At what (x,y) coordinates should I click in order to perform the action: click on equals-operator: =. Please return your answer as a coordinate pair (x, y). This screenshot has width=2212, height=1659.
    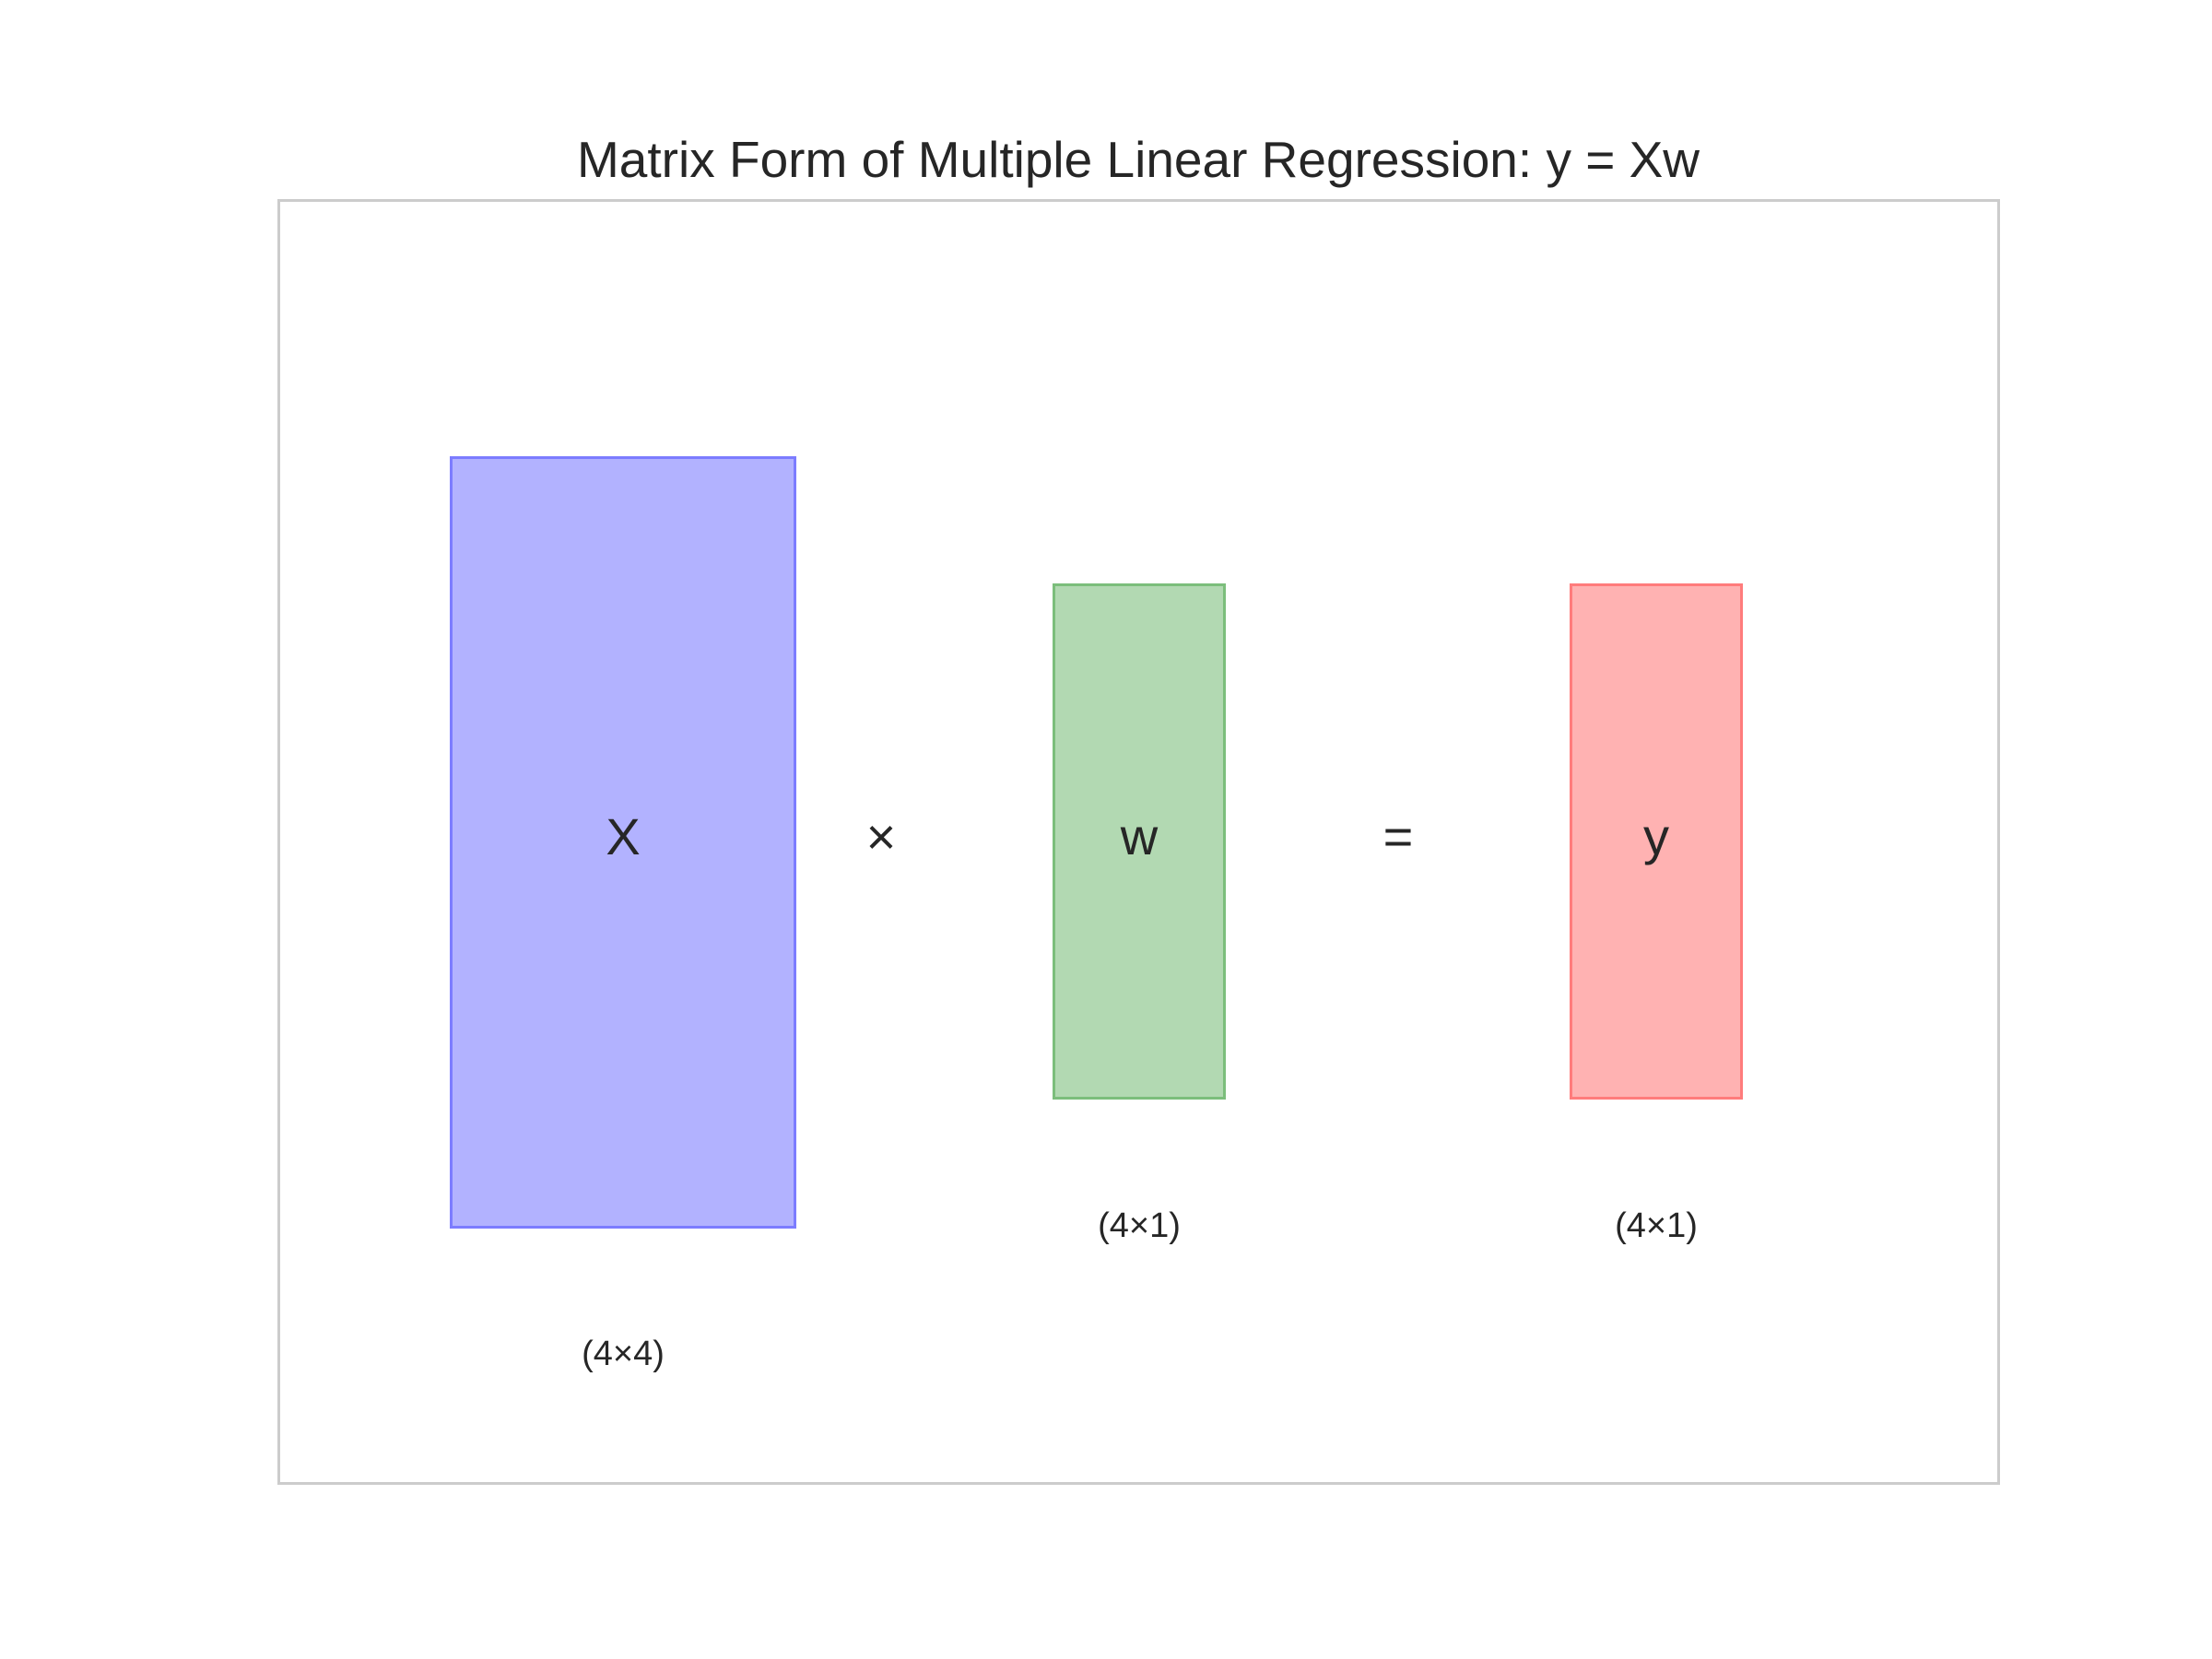
    Looking at the image, I should click on (1398, 836).